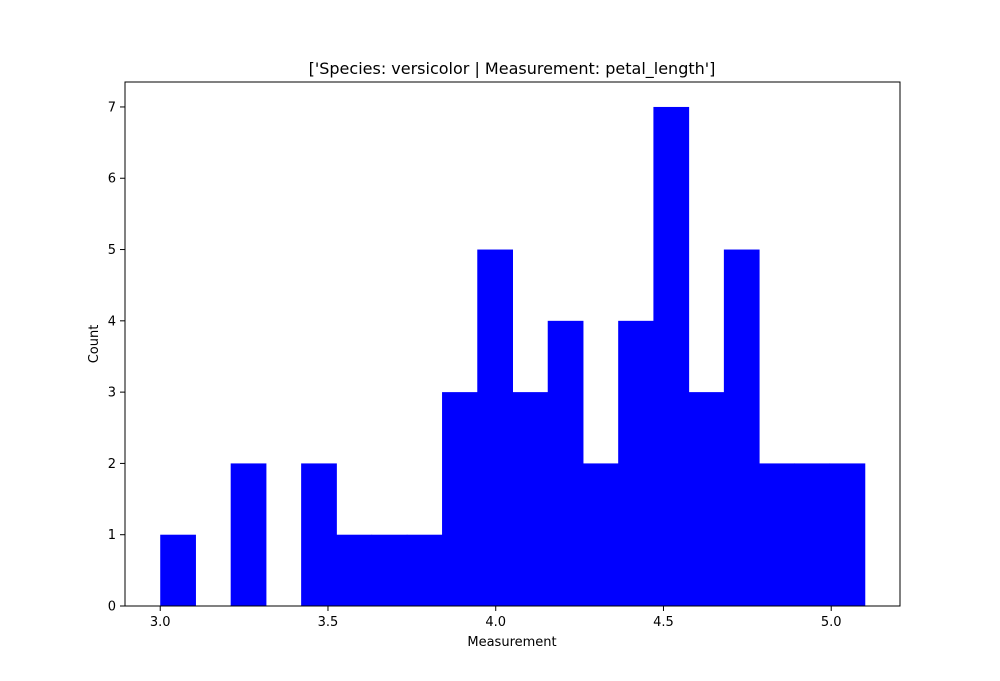 This screenshot has width=1000, height=681. I want to click on y-tick-label: 3, so click(112, 393).